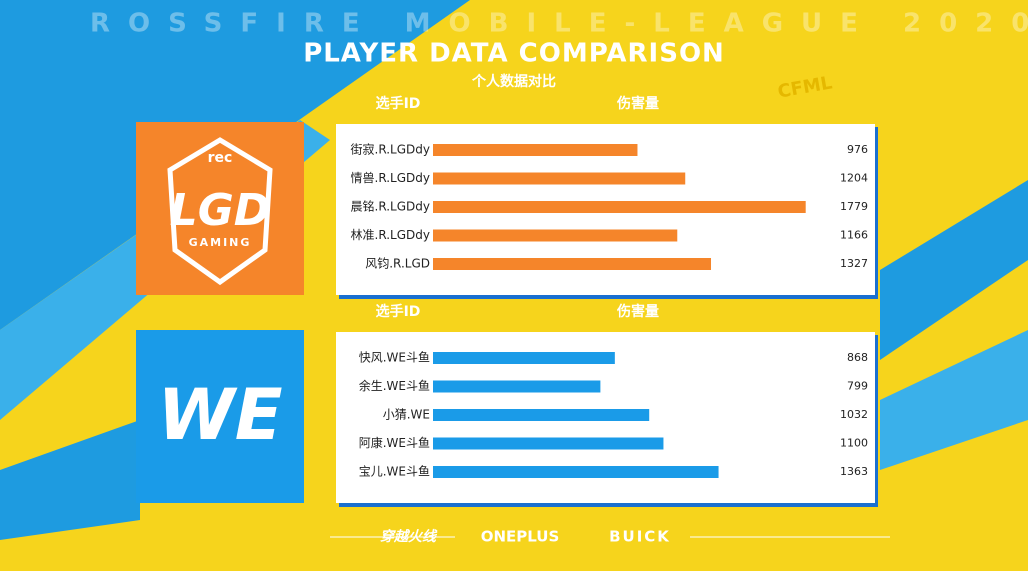 The image size is (1028, 571). I want to click on player-id: 余生.WE斗鱼, so click(394, 385).